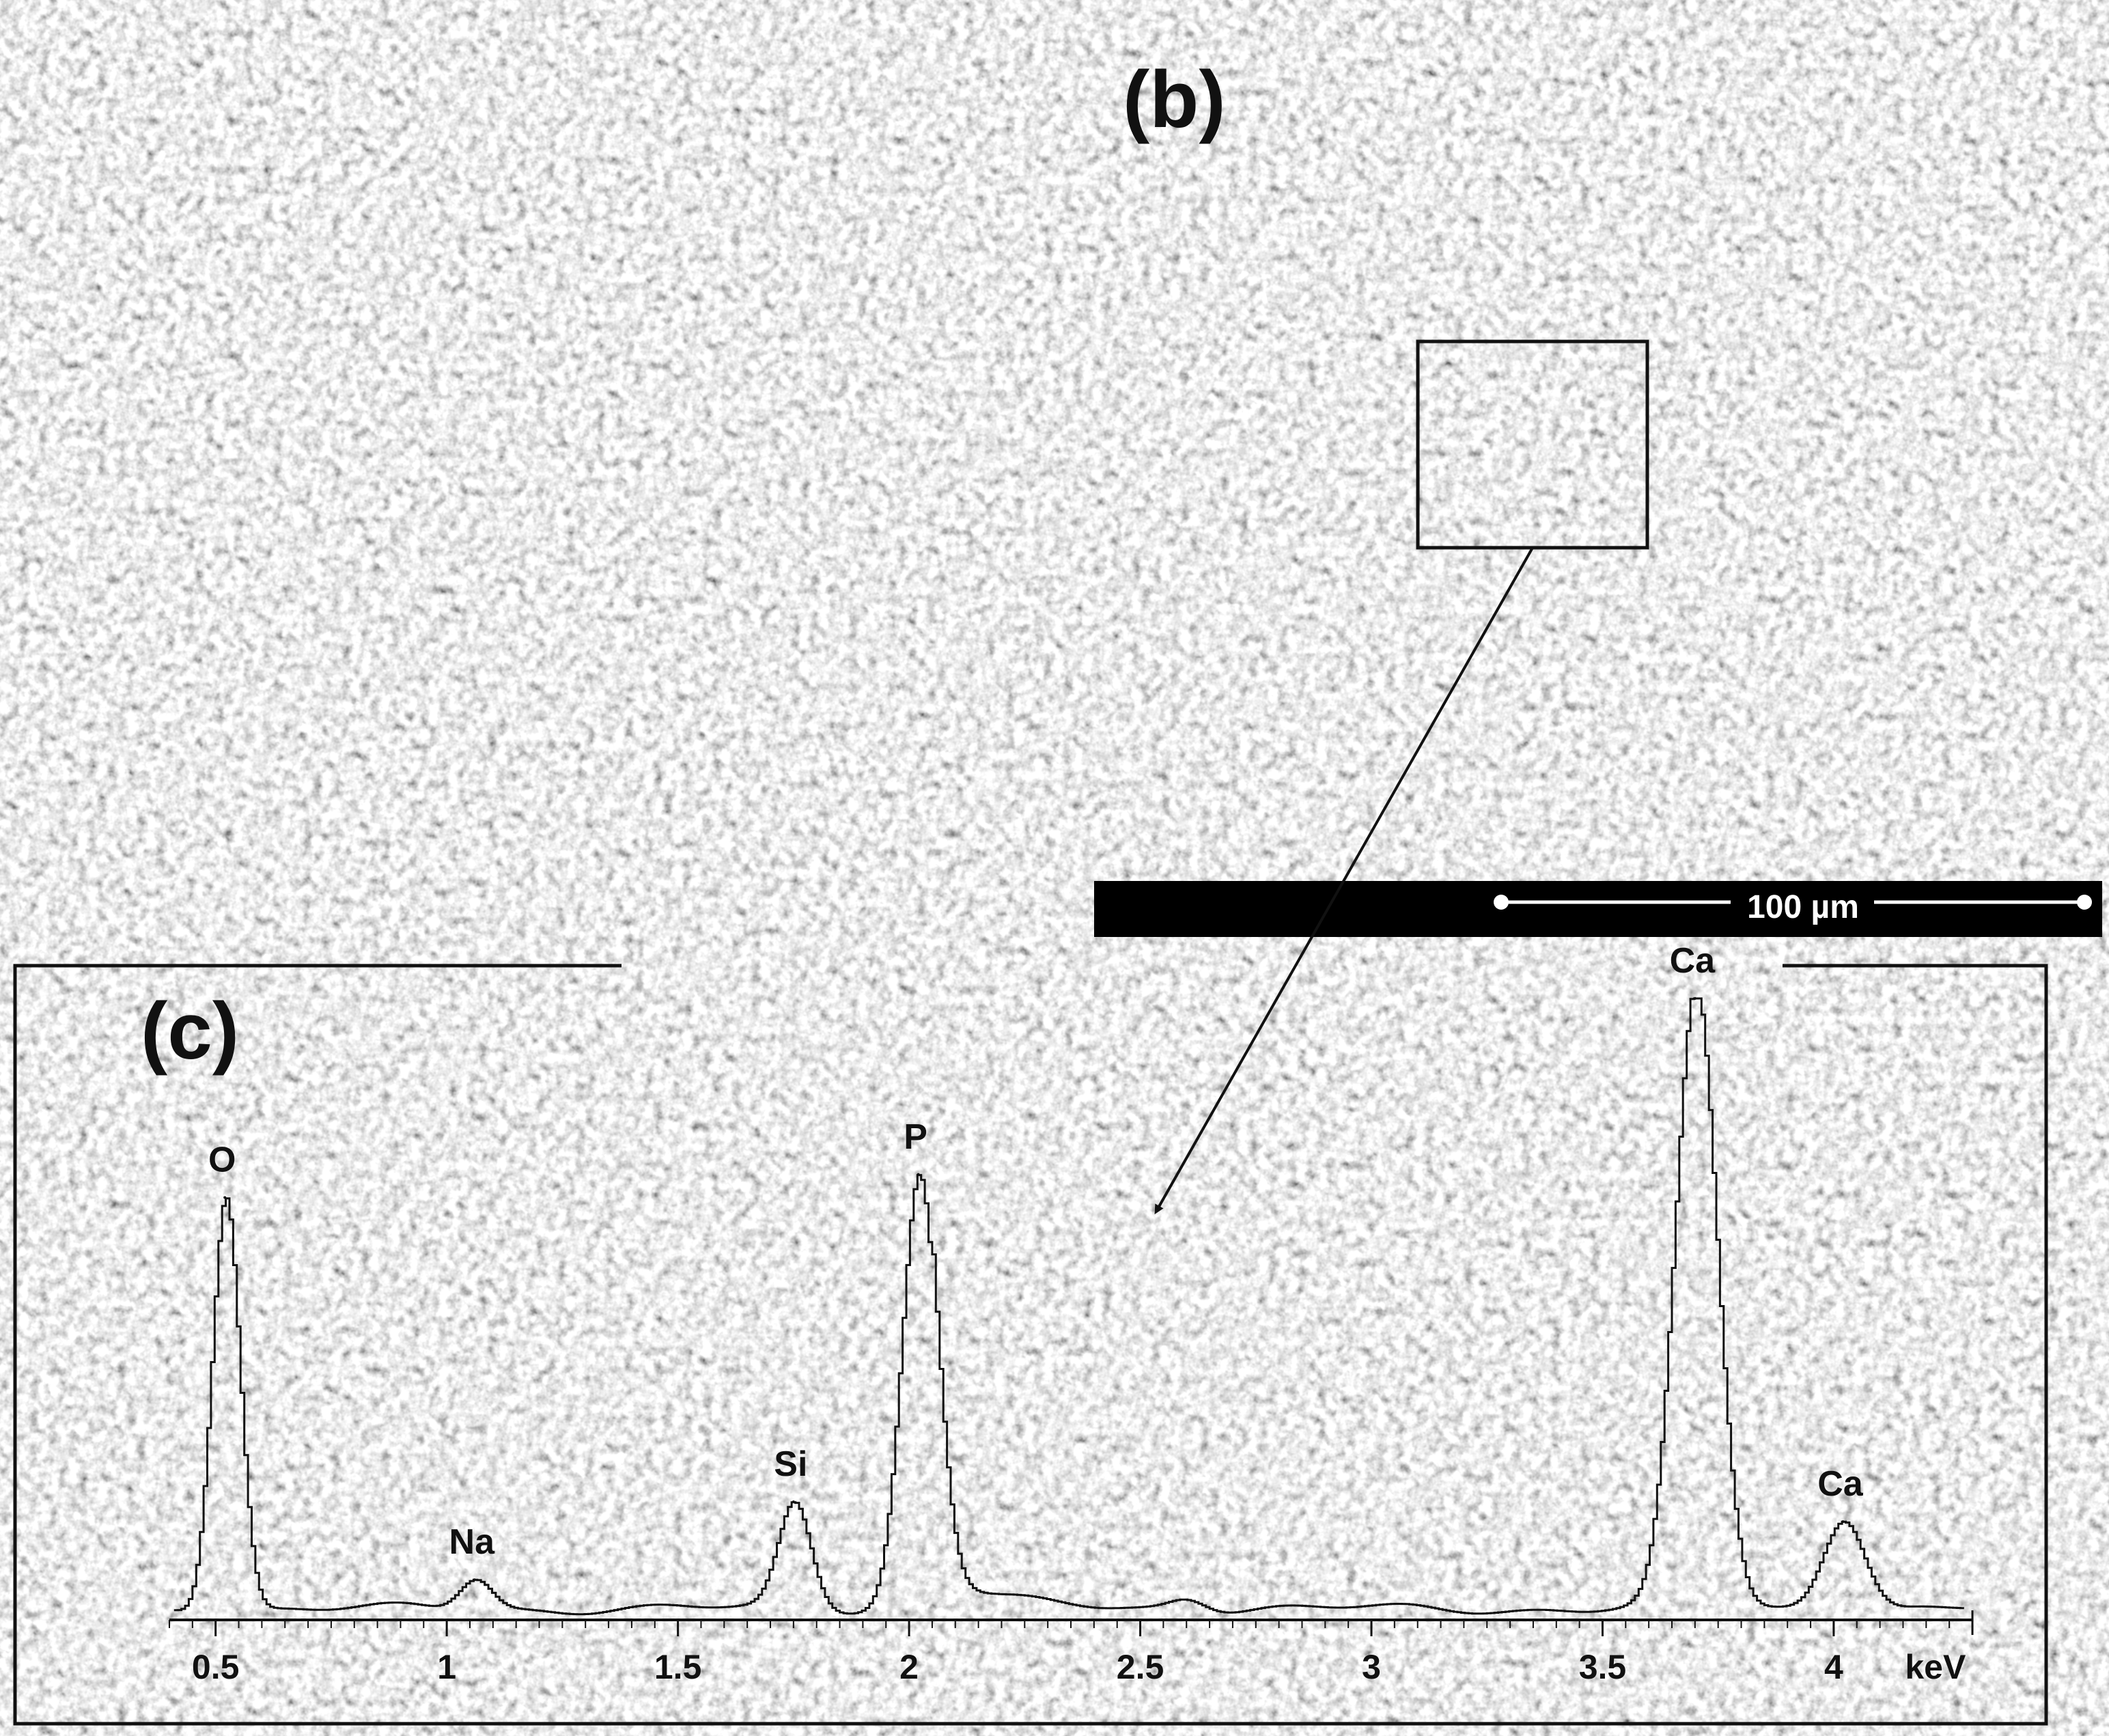 The height and width of the screenshot is (1736, 2109). I want to click on x-tick-label: 1.5, so click(678, 1667).